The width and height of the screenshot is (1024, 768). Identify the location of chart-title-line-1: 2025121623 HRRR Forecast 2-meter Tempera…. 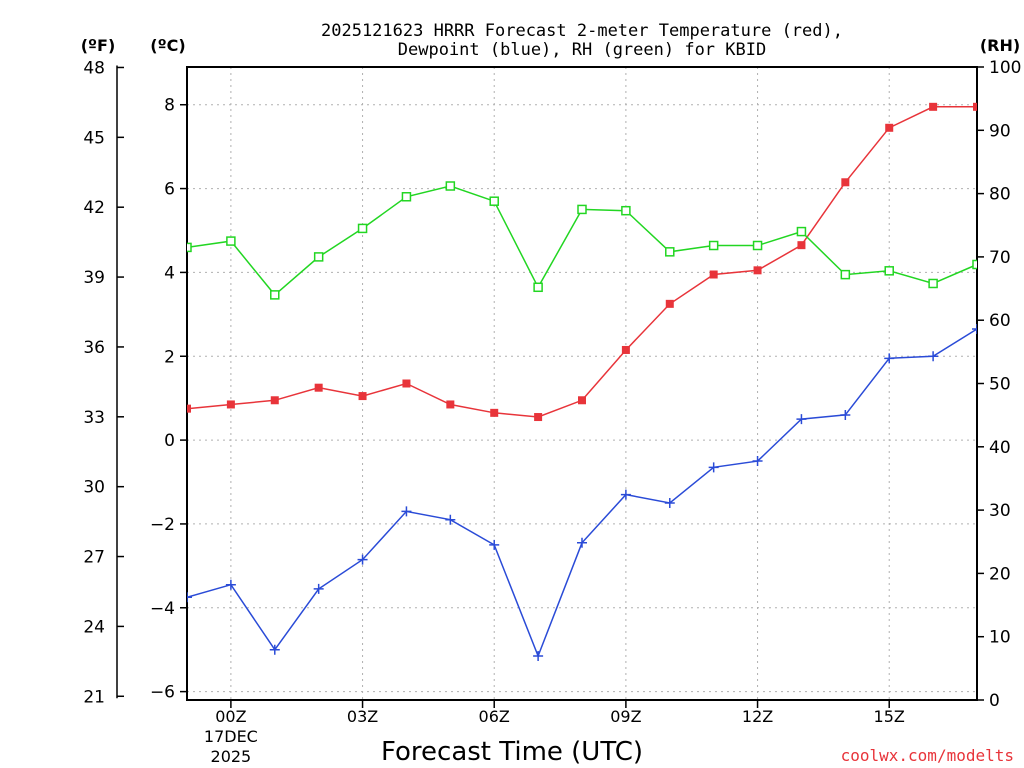
(582, 31).